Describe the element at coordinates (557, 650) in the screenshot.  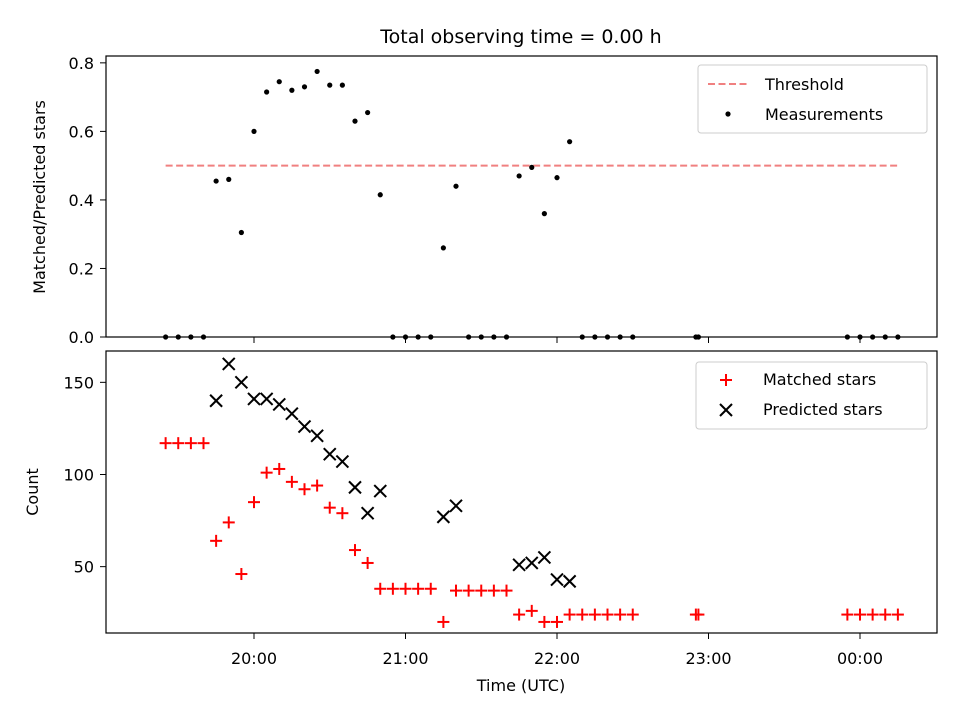
I see `bottom-panel-xticks: 20:00 21:00 22:00 23:00 00:00` at that location.